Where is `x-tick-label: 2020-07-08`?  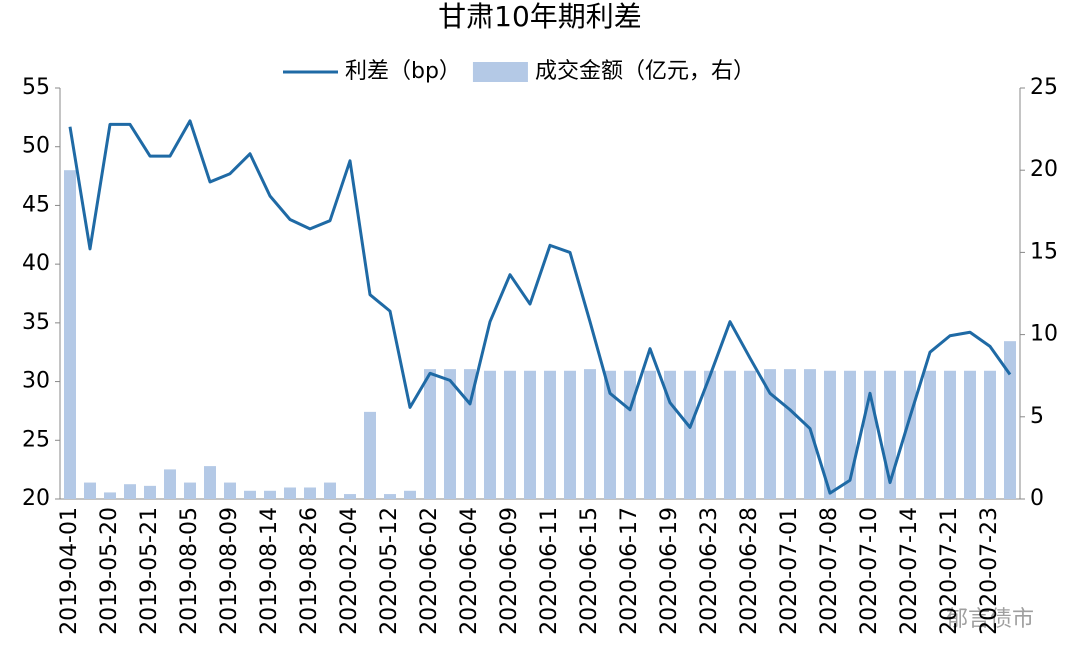 x-tick-label: 2020-07-08 is located at coordinates (829, 571).